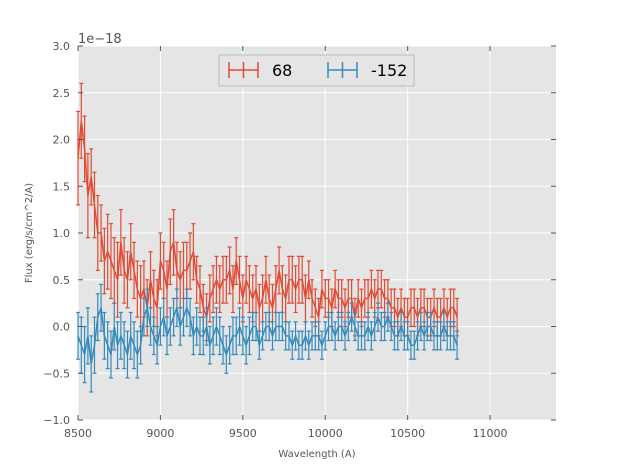 The image size is (617, 467). Describe the element at coordinates (325, 433) in the screenshot. I see `x-tick-label: 10000` at that location.